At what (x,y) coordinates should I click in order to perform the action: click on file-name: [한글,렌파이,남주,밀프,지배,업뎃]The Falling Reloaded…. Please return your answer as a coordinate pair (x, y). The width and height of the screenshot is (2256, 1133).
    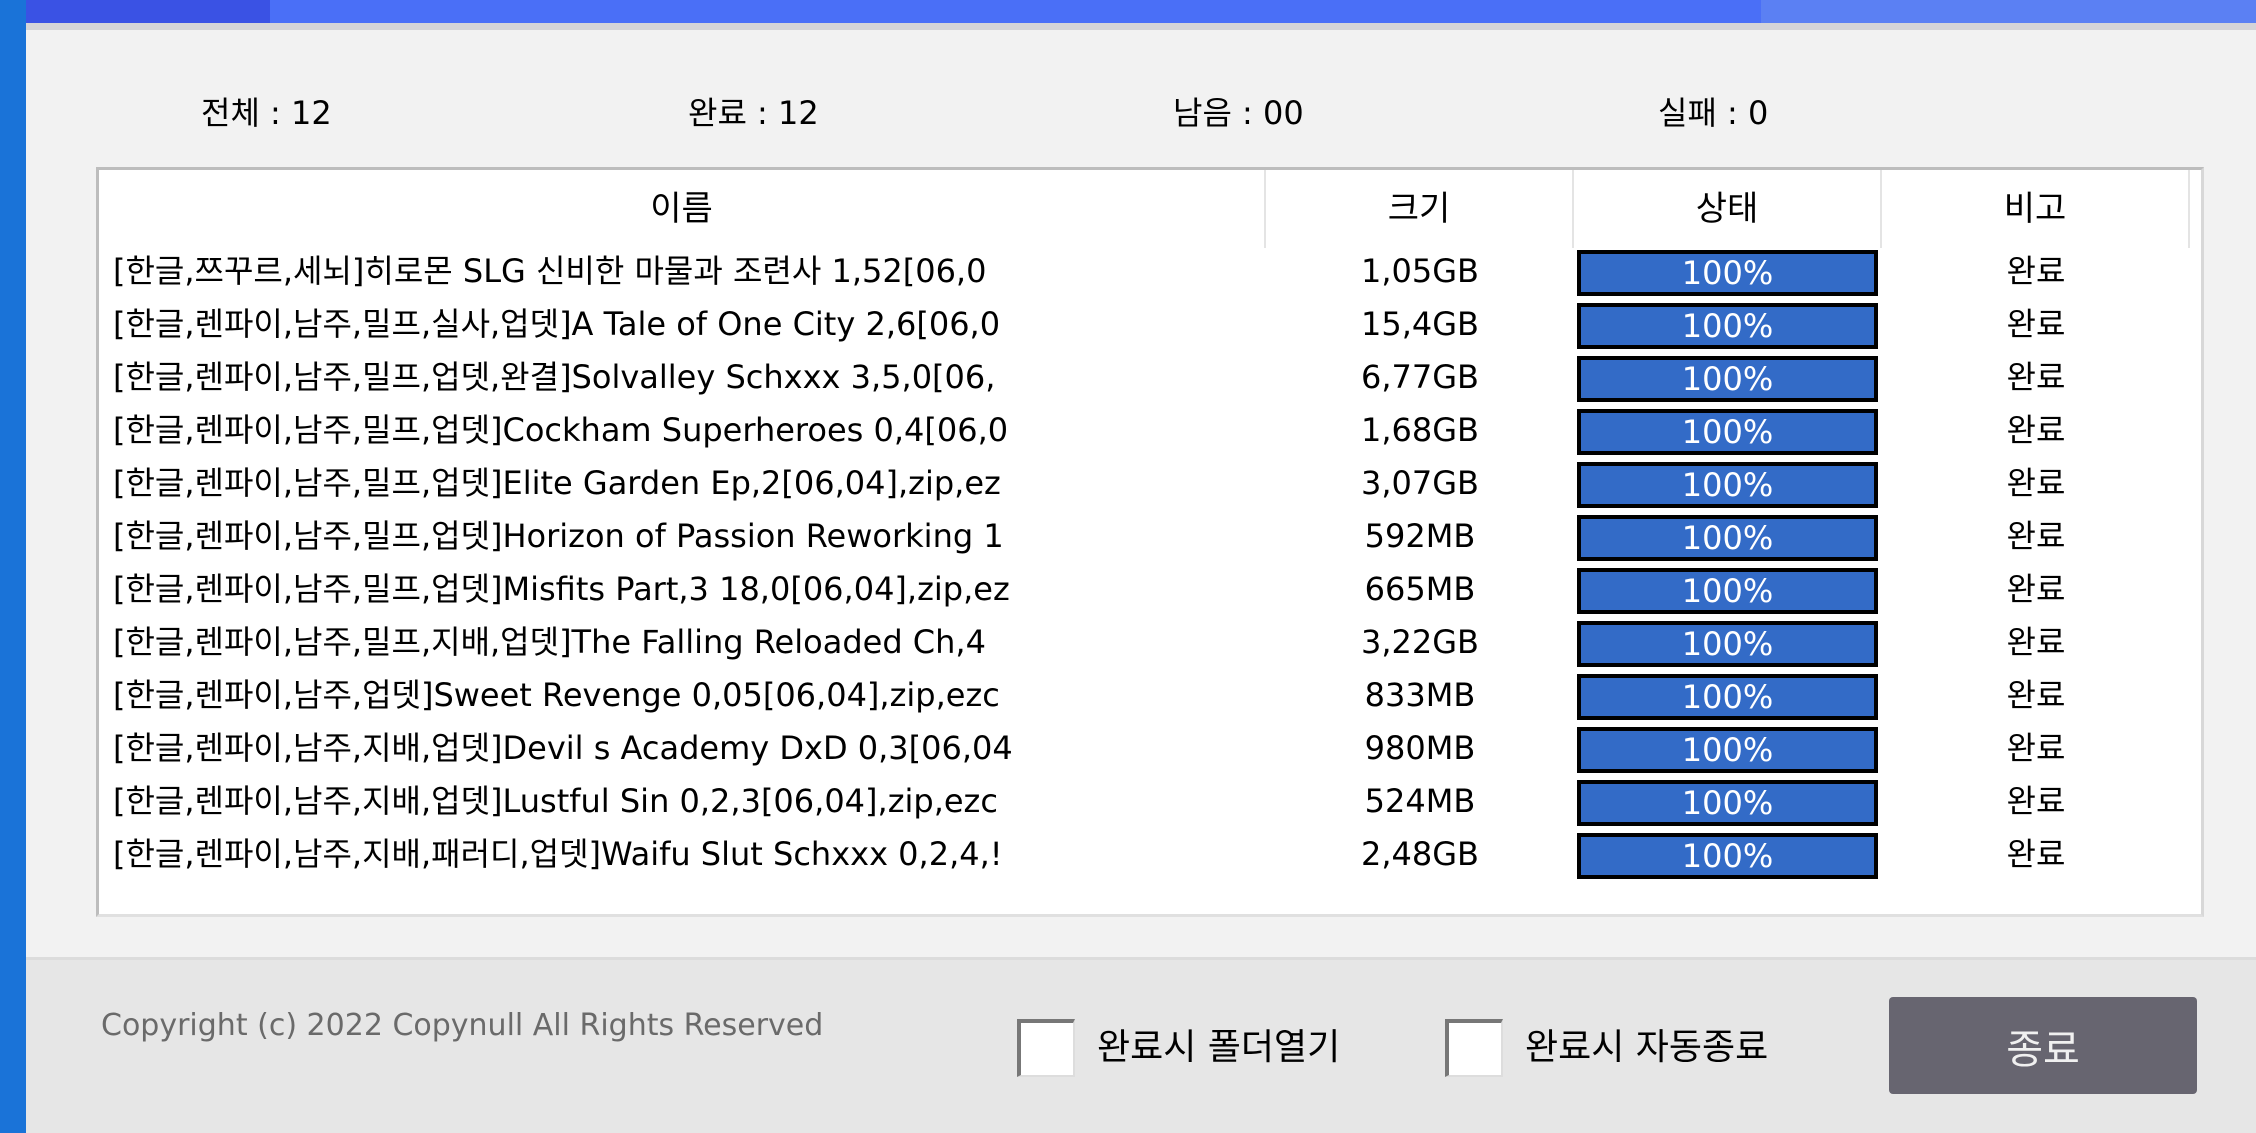
    Looking at the image, I should click on (549, 642).